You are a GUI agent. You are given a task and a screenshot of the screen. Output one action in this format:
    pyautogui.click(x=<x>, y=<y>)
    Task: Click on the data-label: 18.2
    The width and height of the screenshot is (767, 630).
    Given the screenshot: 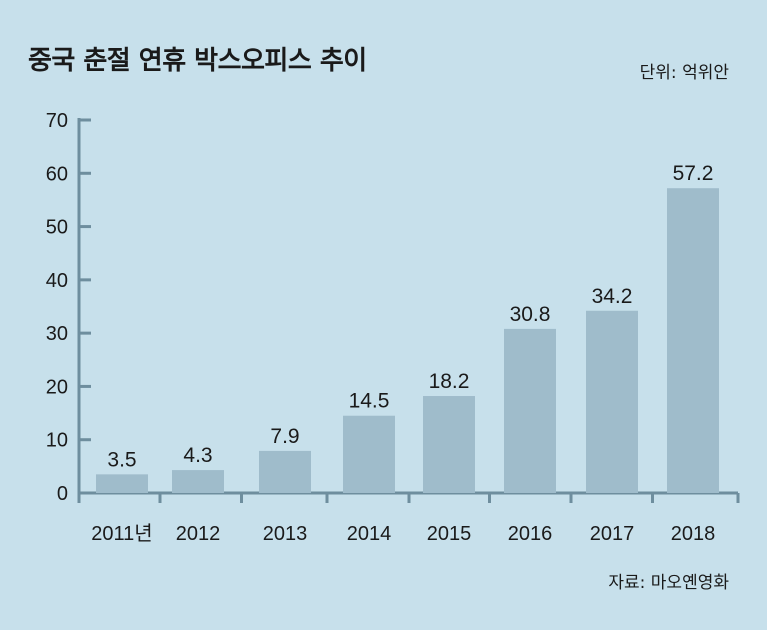 What is the action you would take?
    pyautogui.click(x=449, y=381)
    